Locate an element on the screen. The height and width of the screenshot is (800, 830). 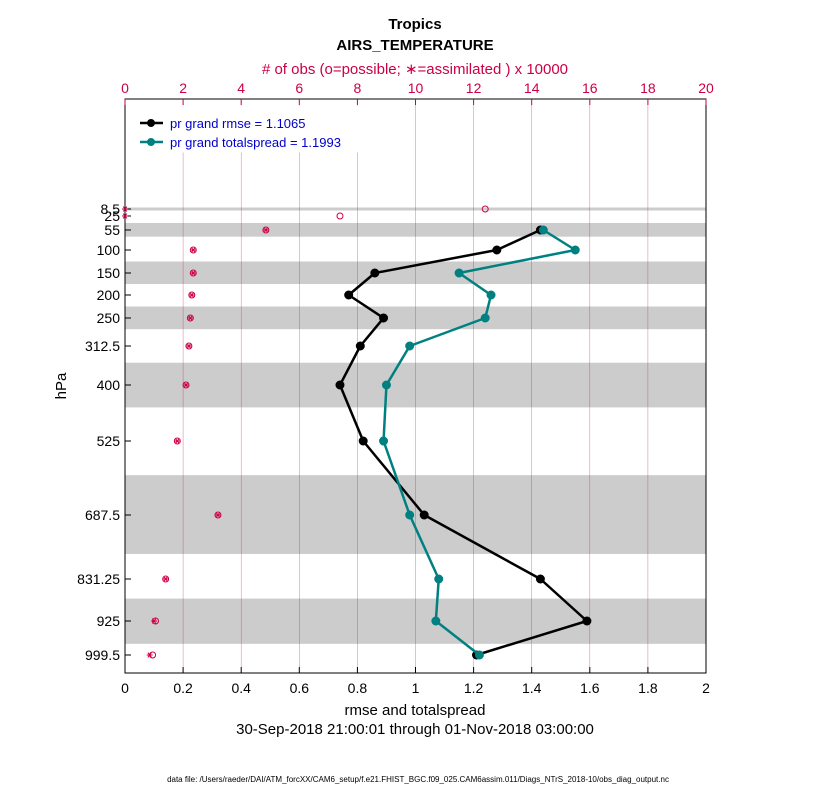
x-tick-label: 2 is located at coordinates (706, 688).